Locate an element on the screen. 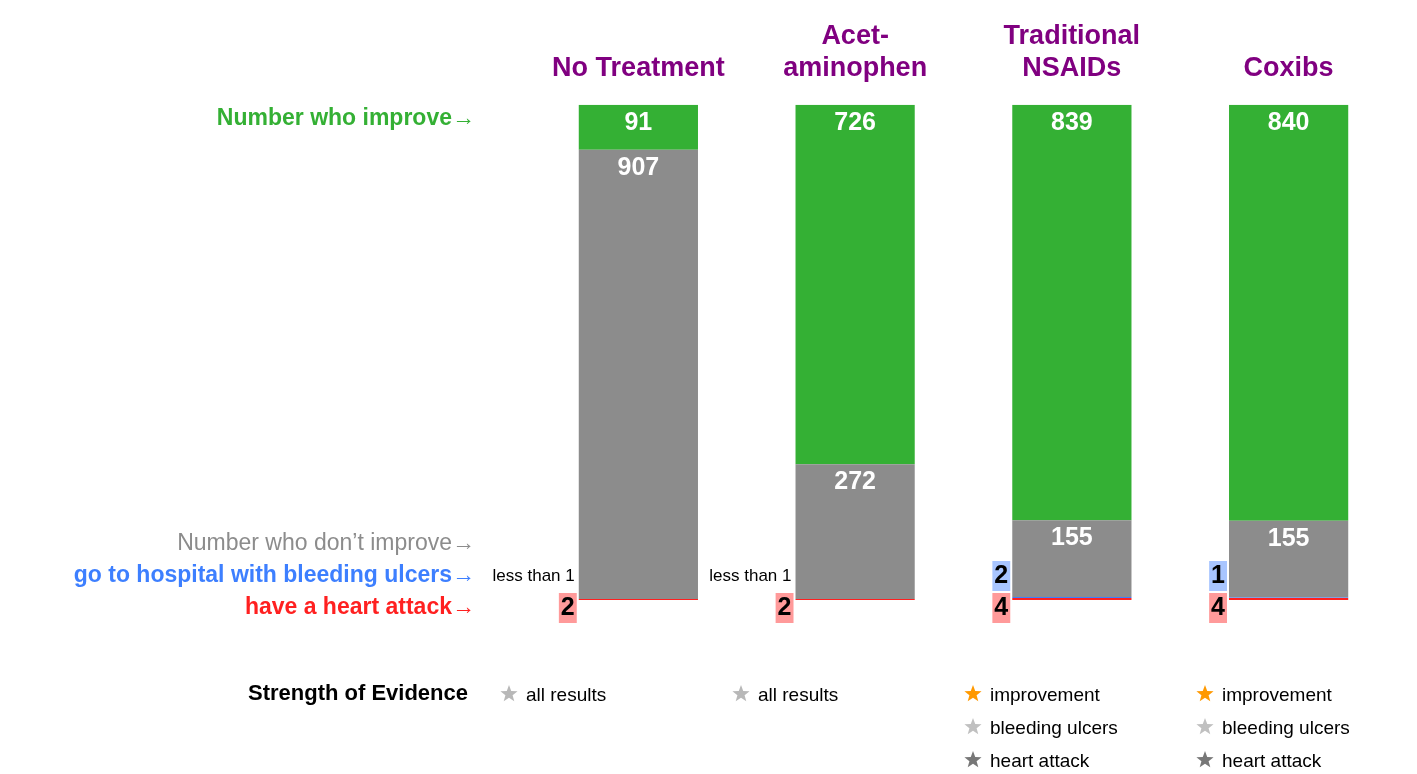  data-label: 839 is located at coordinates (1072, 120).